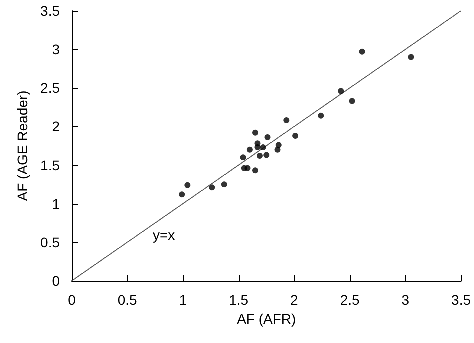  What do you see at coordinates (50, 165) in the screenshot?
I see `y-tick-label: 1.5` at bounding box center [50, 165].